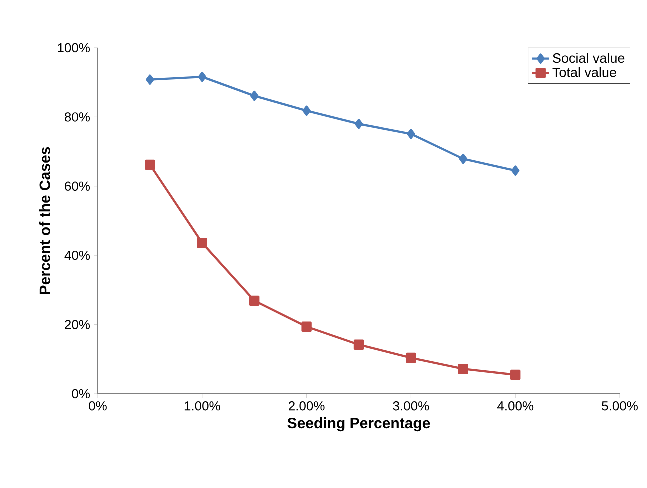  I want to click on x-tick-label: 0%, so click(98, 406).